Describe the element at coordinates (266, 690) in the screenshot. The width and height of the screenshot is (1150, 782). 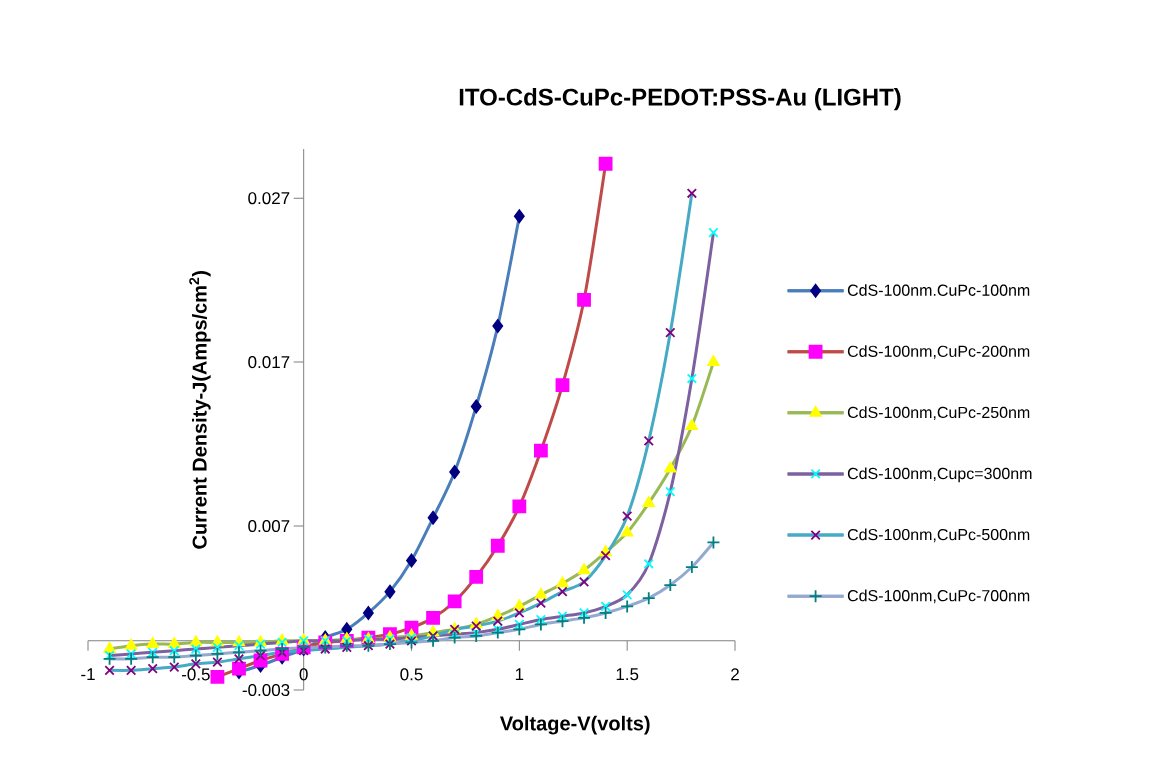
I see `y-tick-label: -0.003` at that location.